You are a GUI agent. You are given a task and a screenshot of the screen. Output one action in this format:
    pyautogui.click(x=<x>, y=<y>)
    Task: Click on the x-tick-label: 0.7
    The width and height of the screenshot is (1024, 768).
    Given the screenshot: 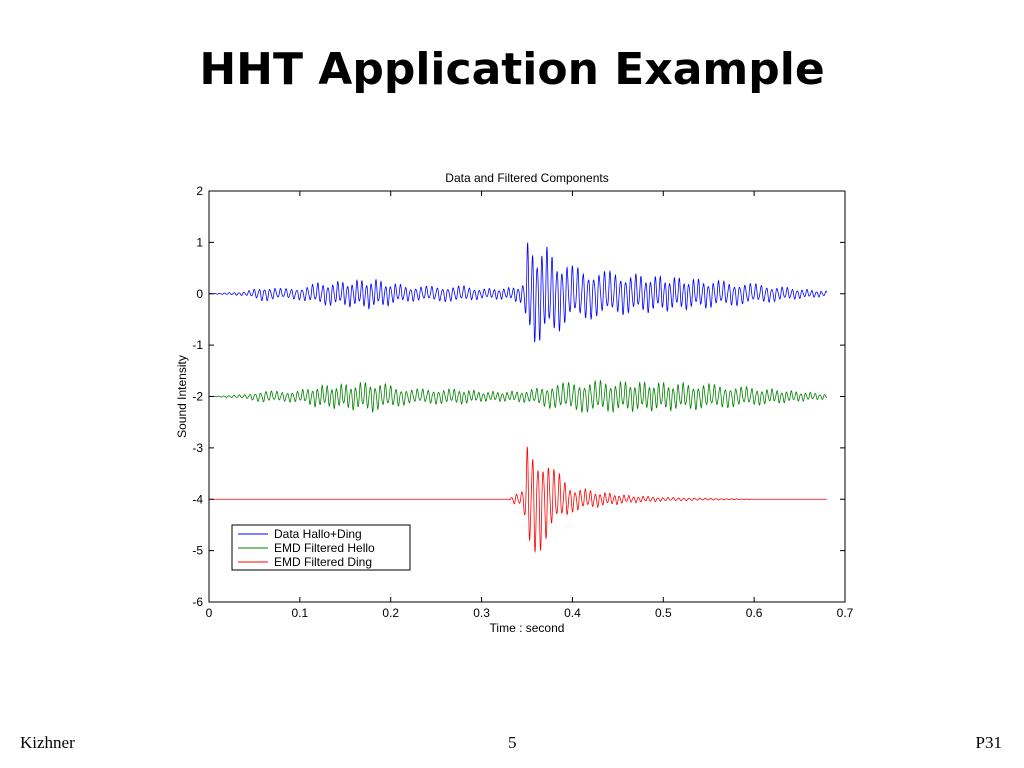 What is the action you would take?
    pyautogui.click(x=845, y=613)
    